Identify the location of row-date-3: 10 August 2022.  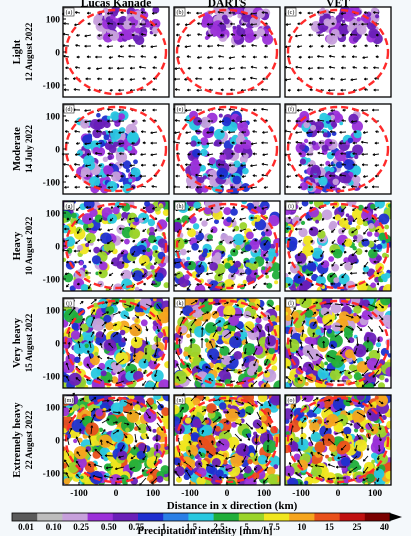
(29, 245).